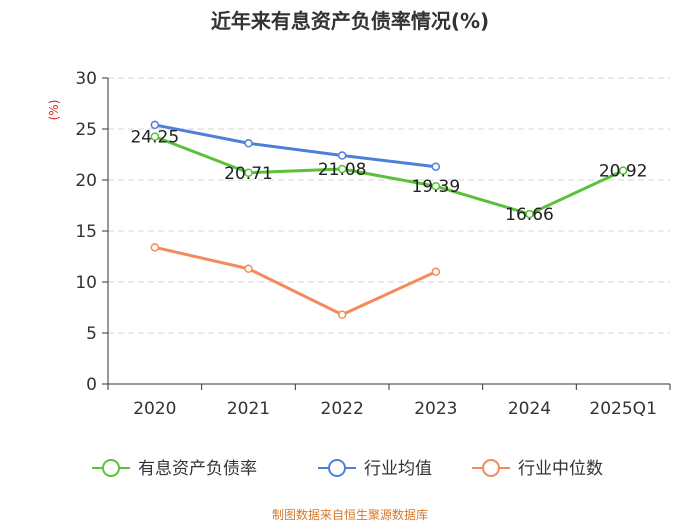  Describe the element at coordinates (350, 514) in the screenshot. I see `source-note: 制图数据来自恒生聚源数据库` at that location.